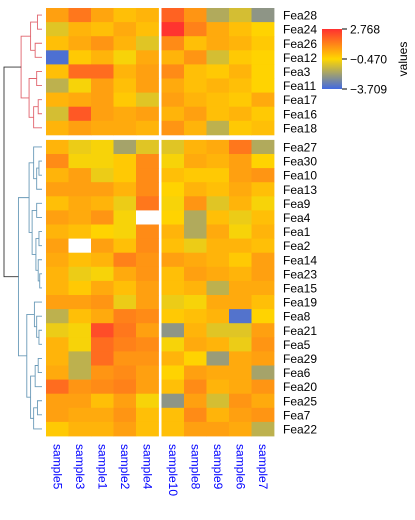 The width and height of the screenshot is (415, 520). What do you see at coordinates (297, 218) in the screenshot?
I see `row-label: Fea4` at bounding box center [297, 218].